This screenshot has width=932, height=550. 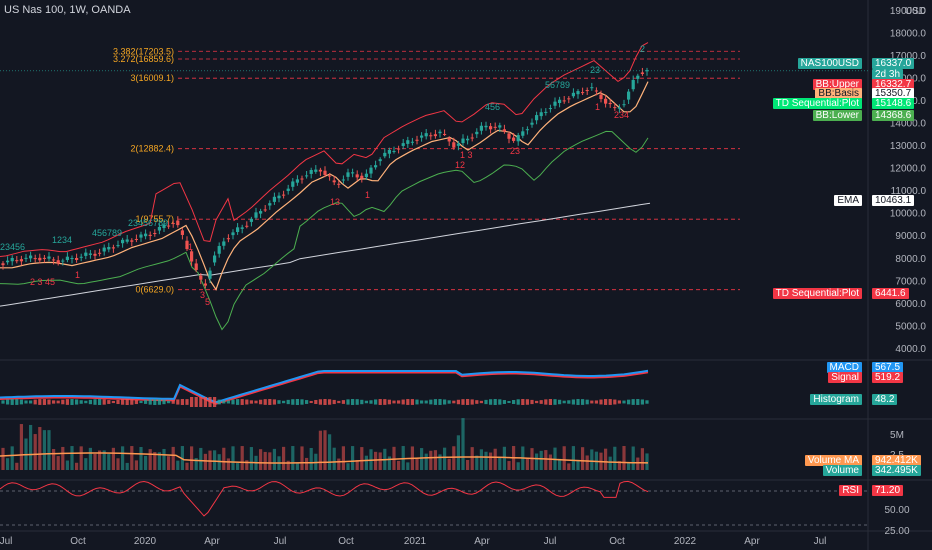 What do you see at coordinates (848, 200) in the screenshot?
I see `price-tag-label: EMA` at bounding box center [848, 200].